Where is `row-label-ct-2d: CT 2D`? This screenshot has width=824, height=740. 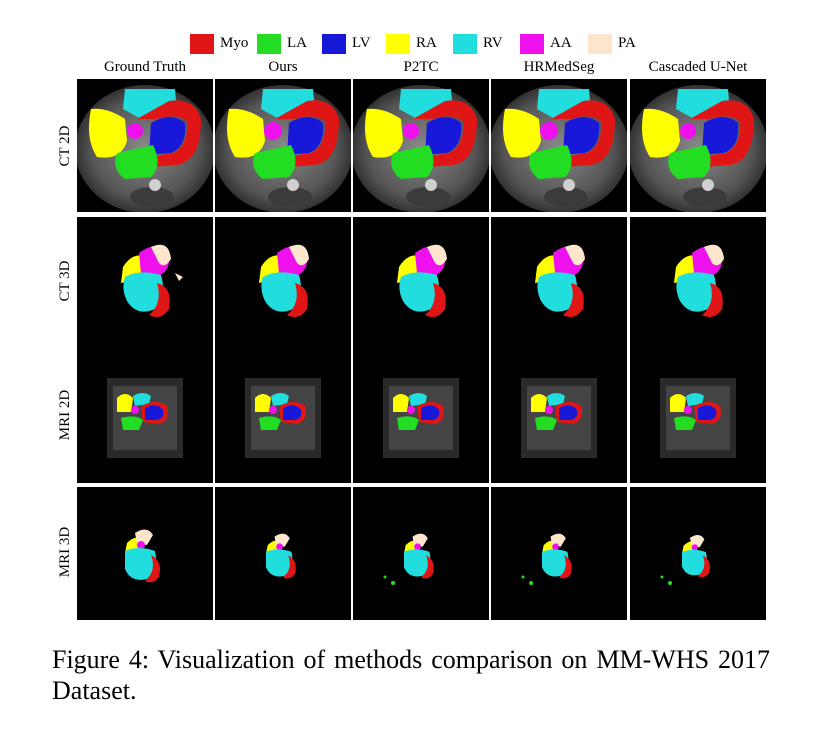 row-label-ct-2d: CT 2D is located at coordinates (65, 146).